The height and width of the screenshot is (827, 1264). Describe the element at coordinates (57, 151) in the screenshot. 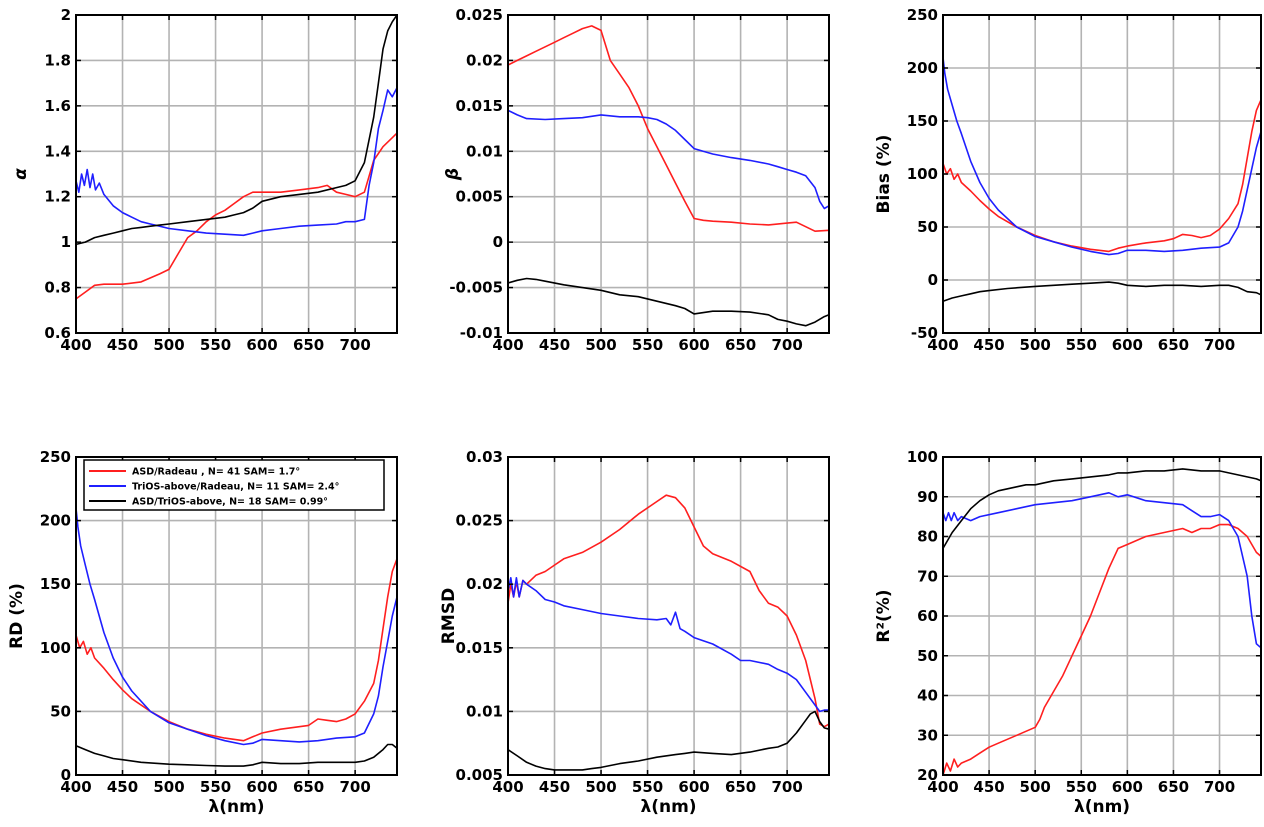

I see `y-tick-label: 1.4` at that location.